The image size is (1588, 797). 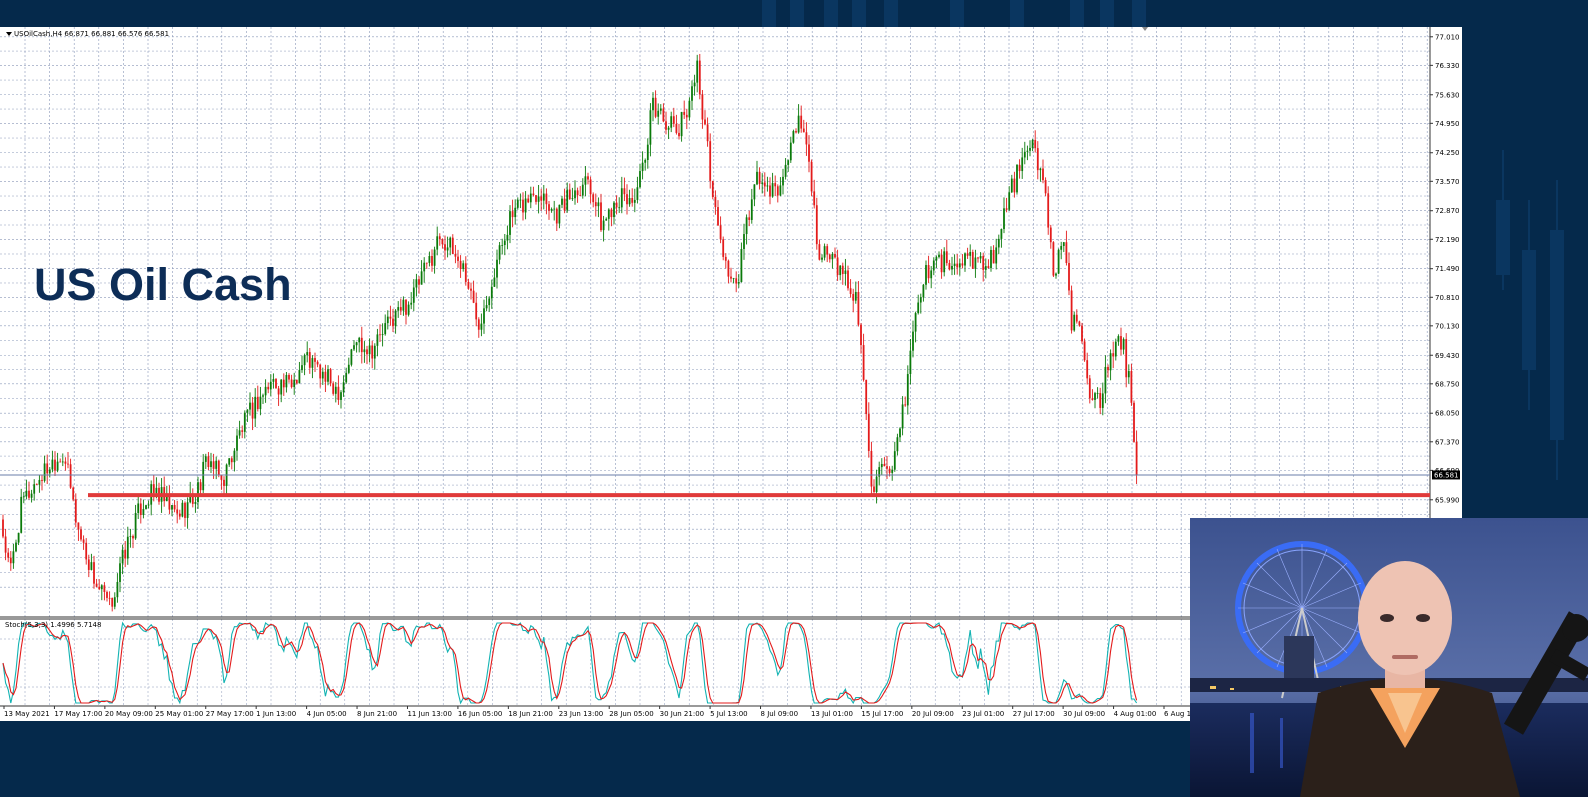 What do you see at coordinates (1447, 211) in the screenshot?
I see `price-tick-label: 72.870` at bounding box center [1447, 211].